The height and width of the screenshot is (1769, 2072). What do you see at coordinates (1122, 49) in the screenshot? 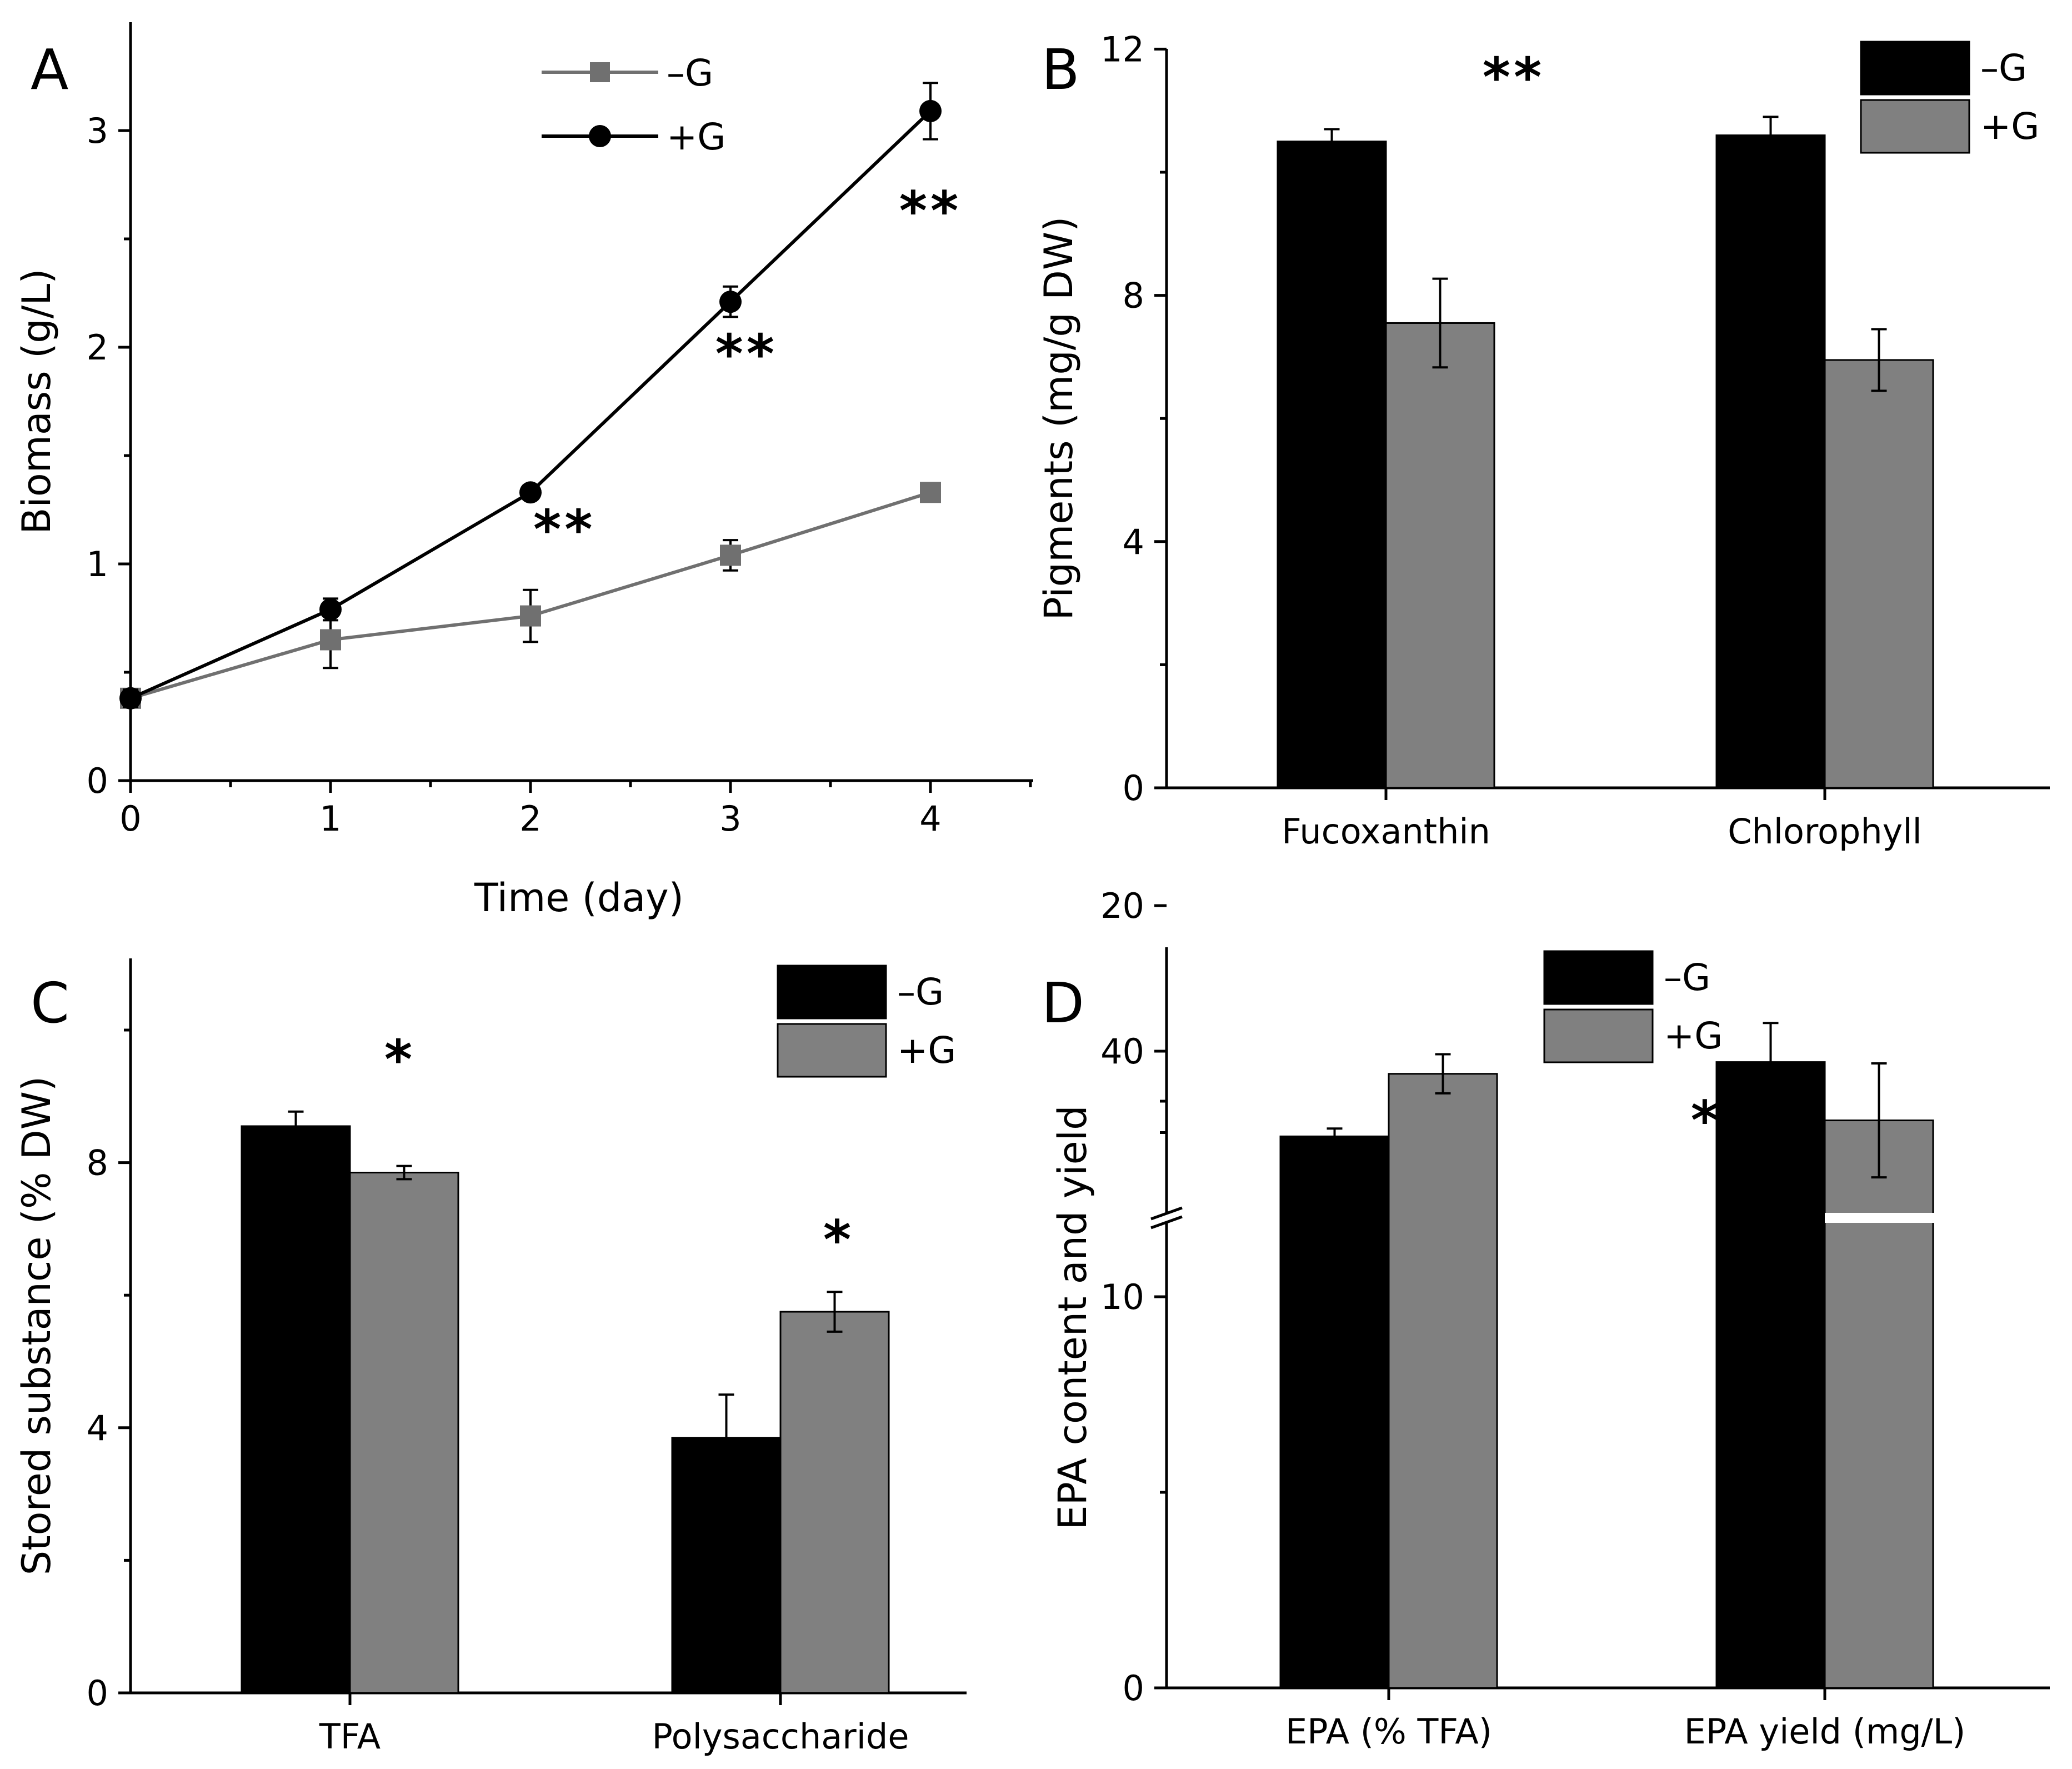
I see `y-tick-label: 12` at bounding box center [1122, 49].